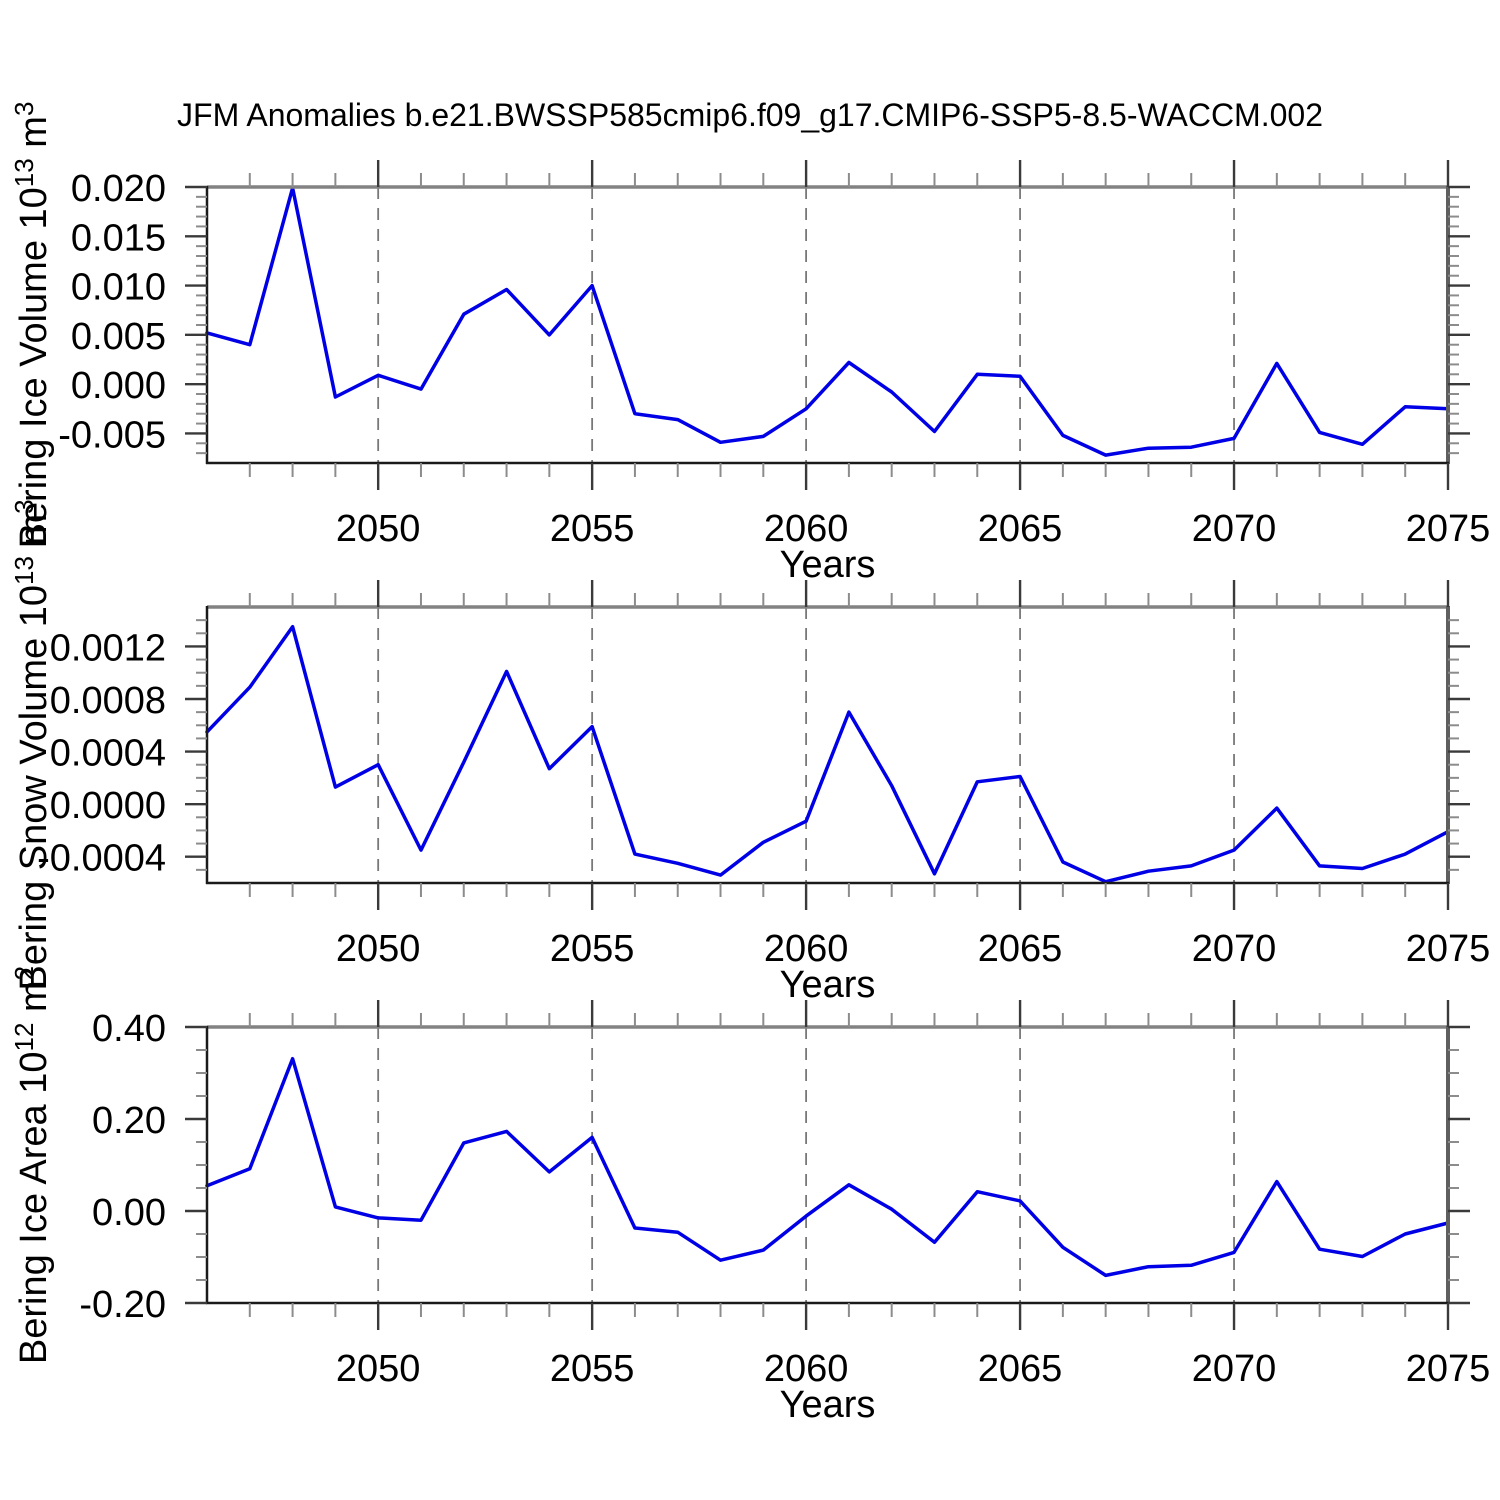 The image size is (1500, 1500). What do you see at coordinates (118, 386) in the screenshot?
I see `y-tick-label: 0.000` at bounding box center [118, 386].